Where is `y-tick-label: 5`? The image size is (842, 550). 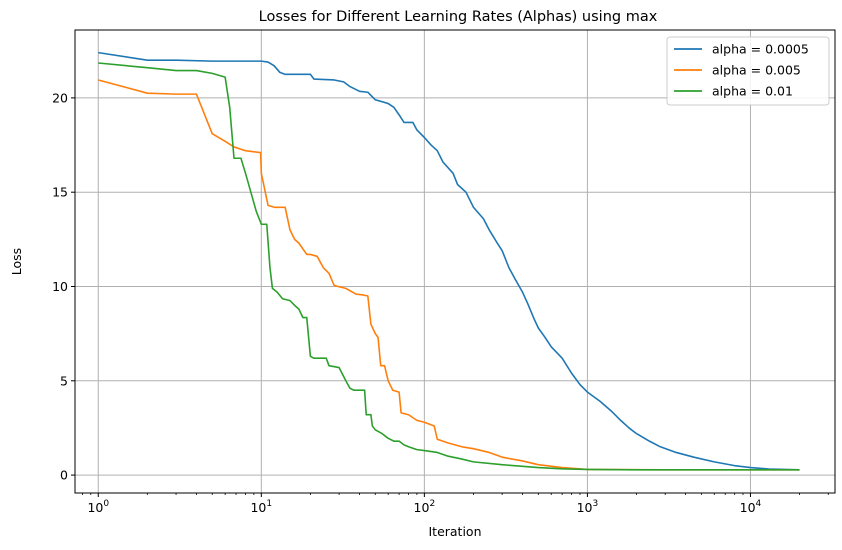
y-tick-label: 5 is located at coordinates (64, 380).